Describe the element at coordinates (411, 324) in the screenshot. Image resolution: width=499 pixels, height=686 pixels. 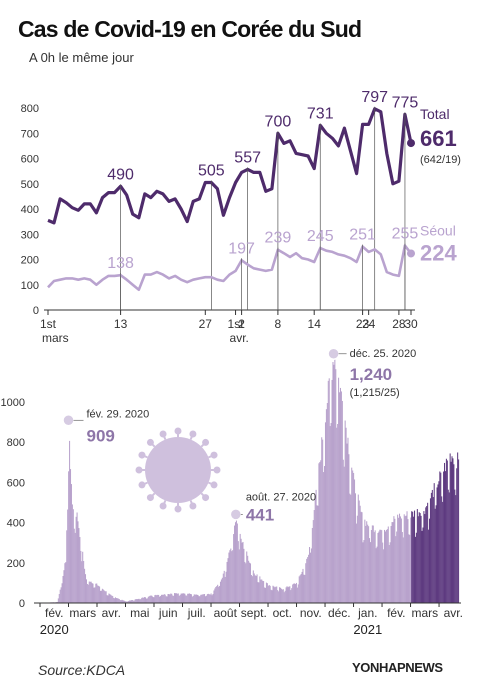
I see `x-tick-label: 30` at that location.